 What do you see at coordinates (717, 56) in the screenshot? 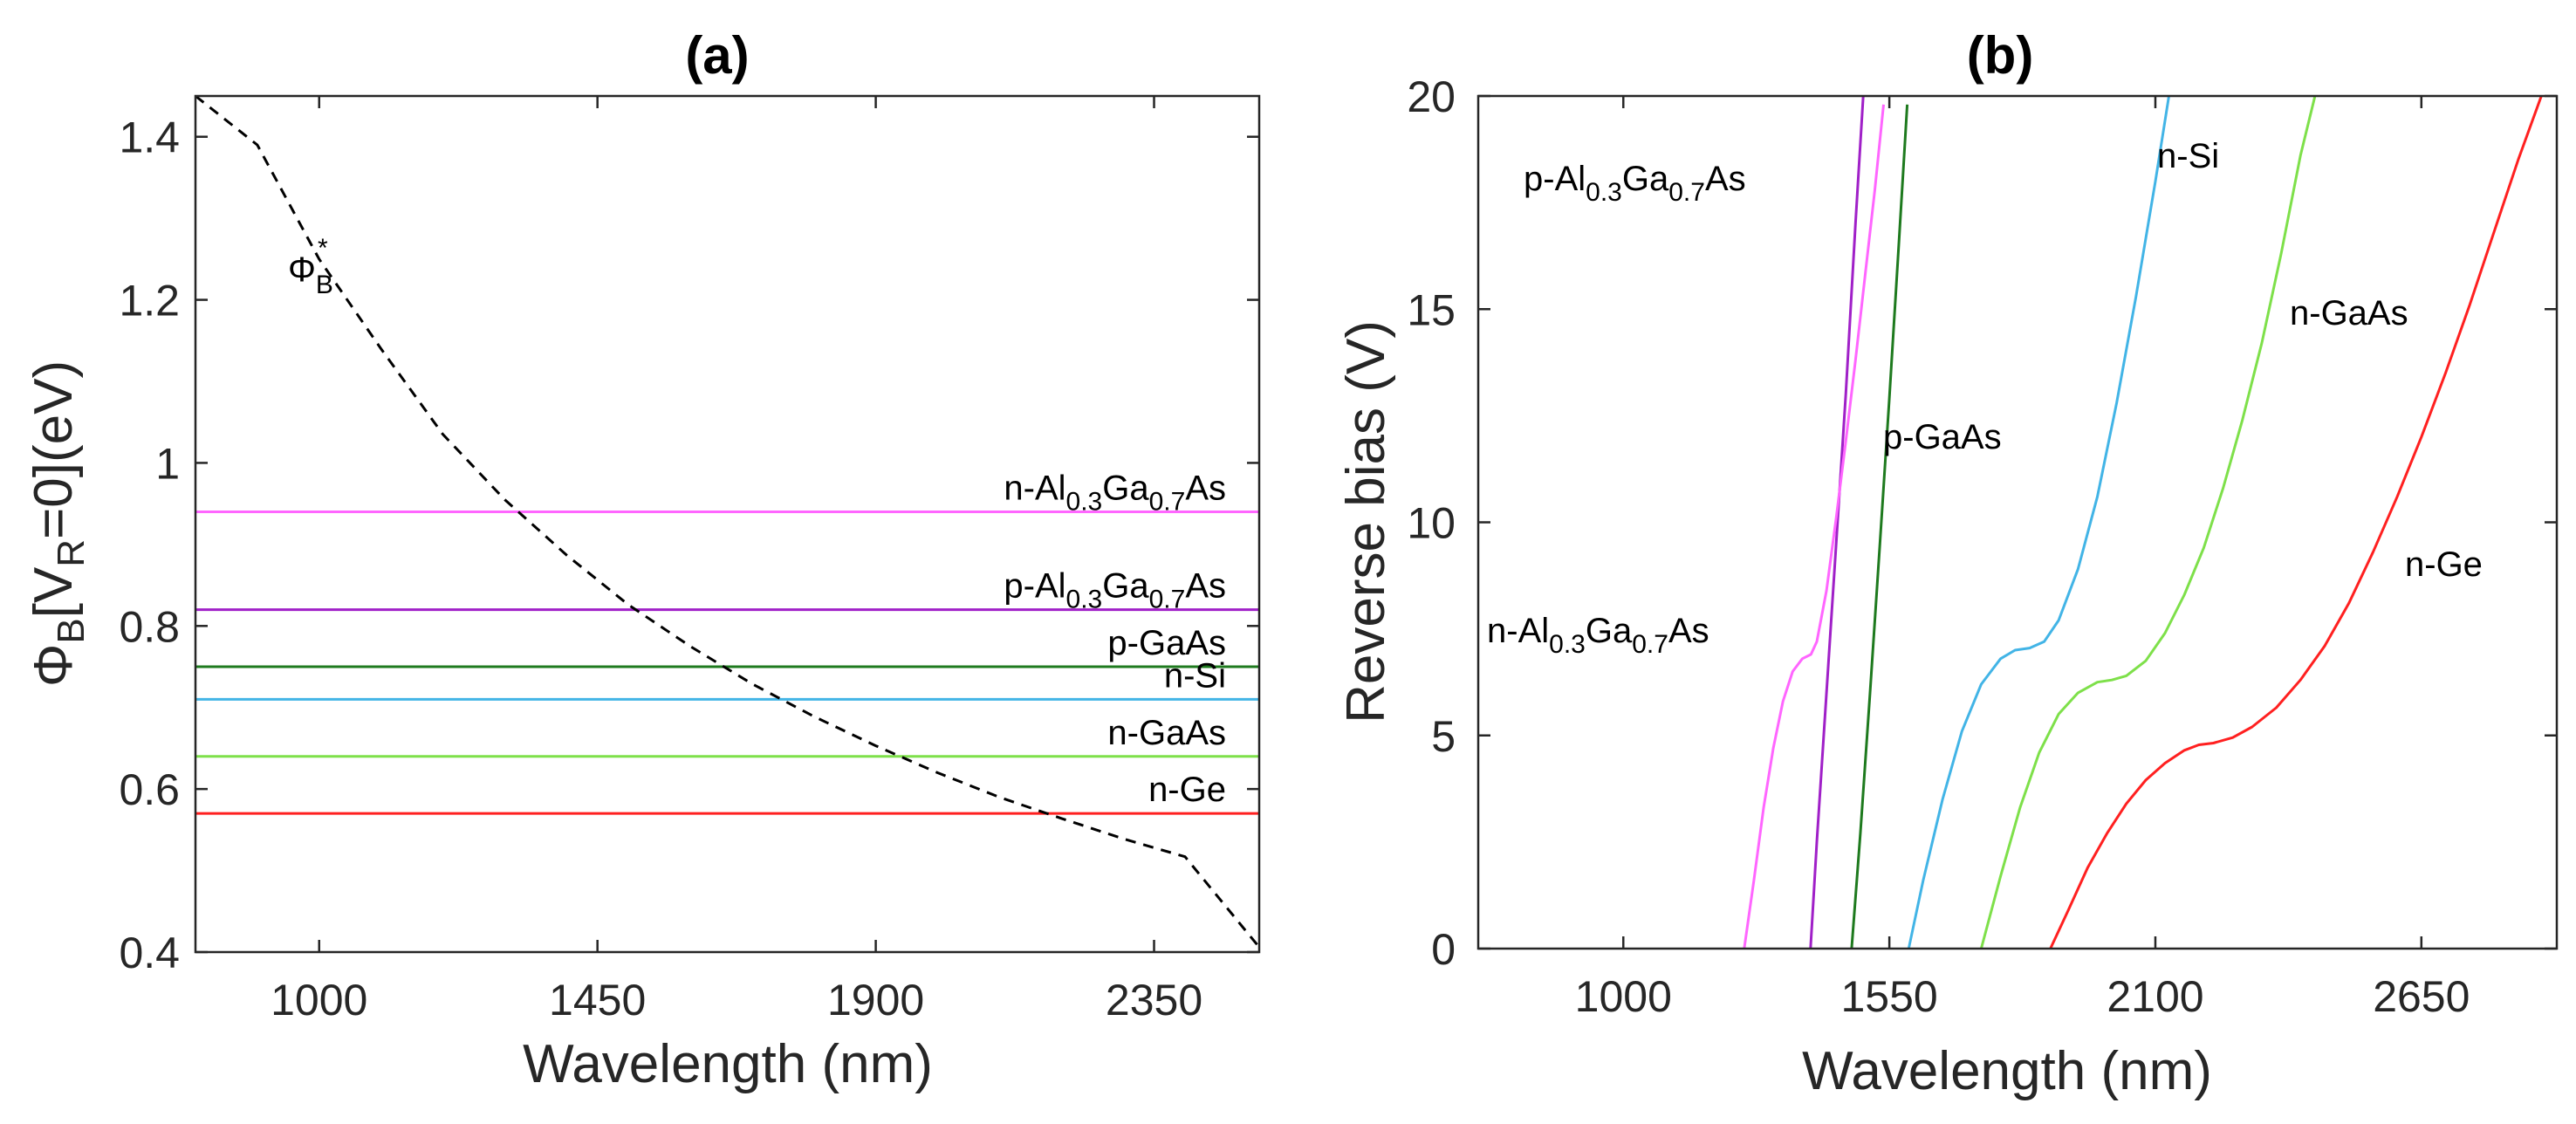
I see `panel-a-title: (a)` at bounding box center [717, 56].